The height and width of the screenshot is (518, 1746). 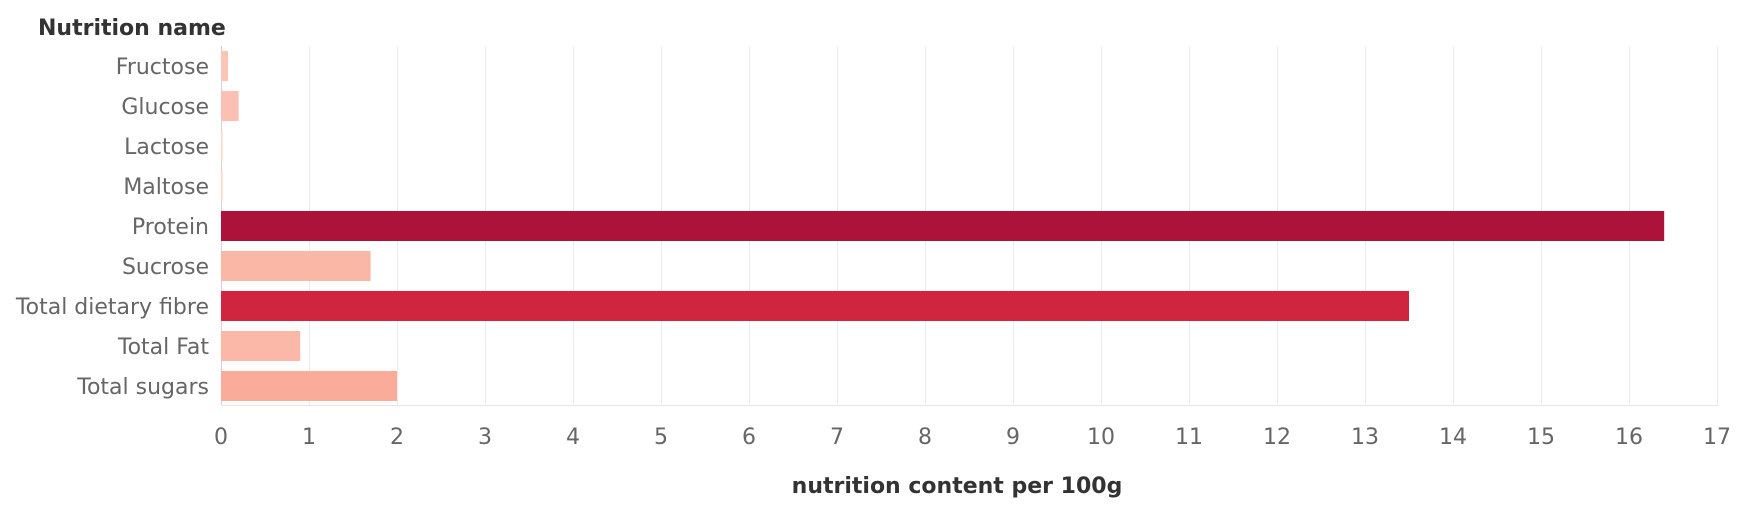 What do you see at coordinates (957, 486) in the screenshot?
I see `x-axis-title: nutrition content per 100g` at bounding box center [957, 486].